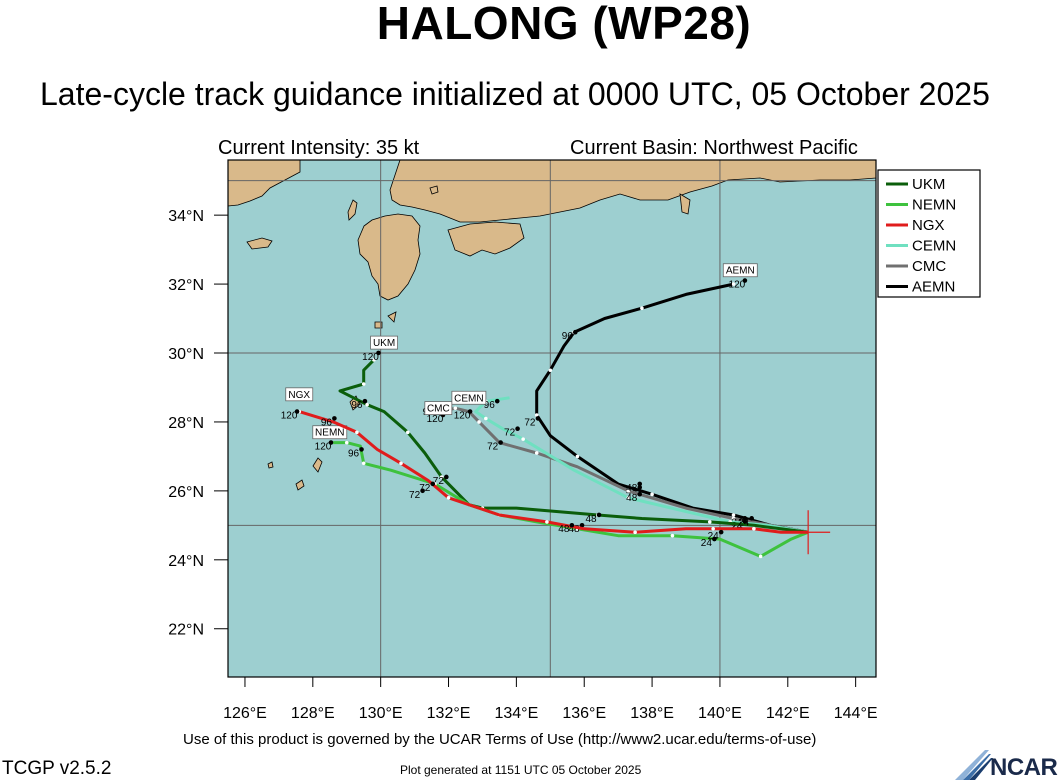 Image resolution: width=1058 pixels, height=782 pixels. I want to click on version-label: TCGP v2.5.2, so click(57, 768).